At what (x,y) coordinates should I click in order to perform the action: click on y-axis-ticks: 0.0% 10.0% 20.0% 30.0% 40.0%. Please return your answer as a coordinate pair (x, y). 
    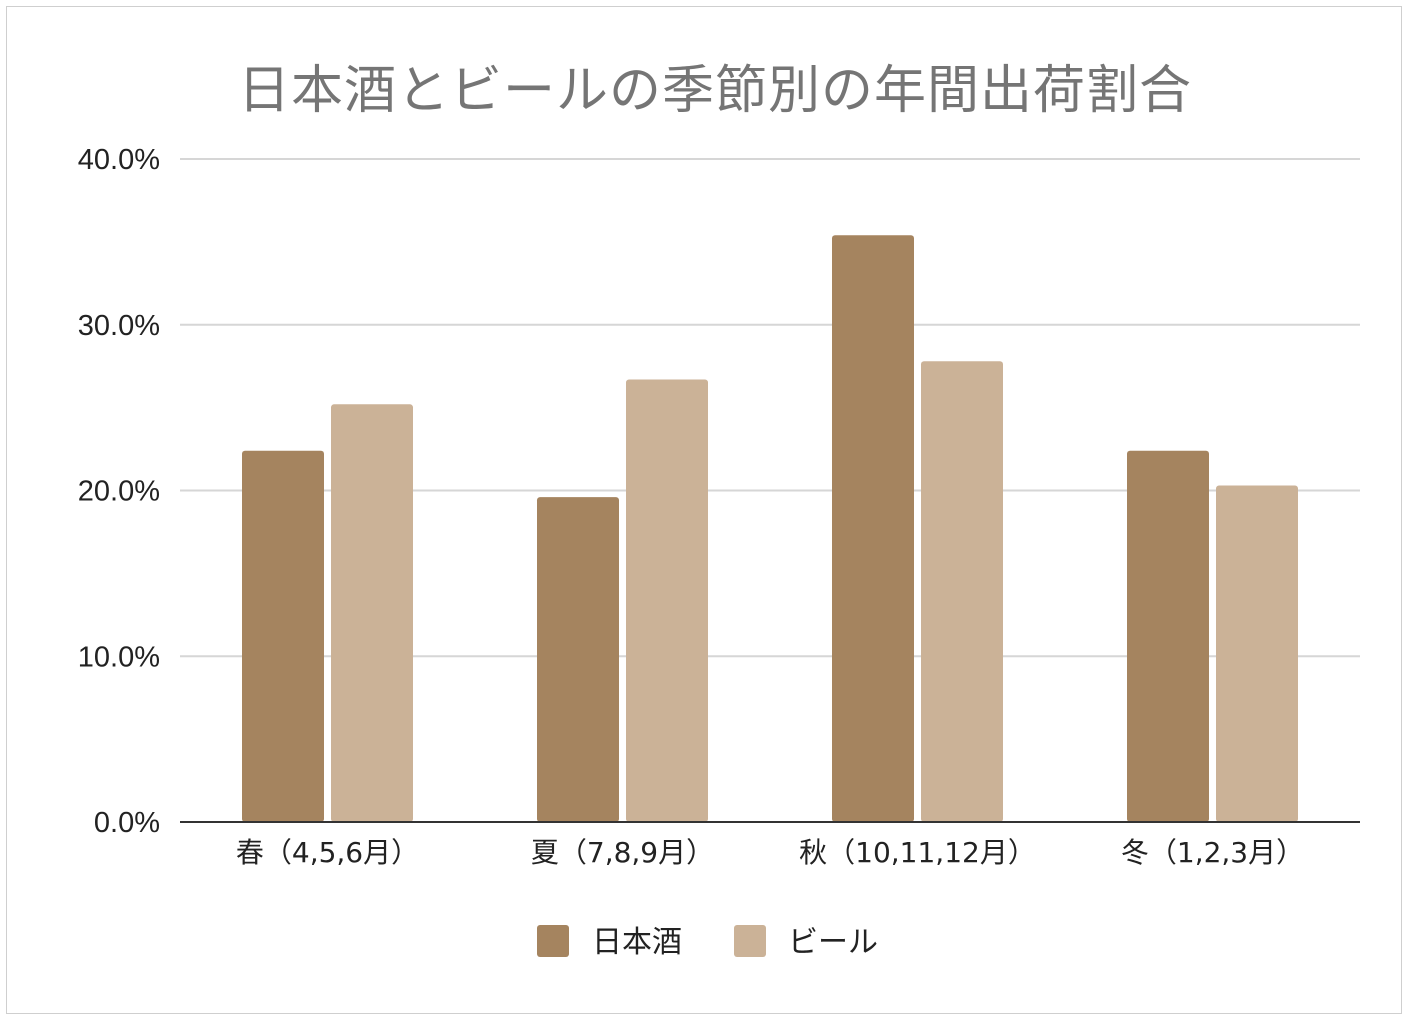
    Looking at the image, I should click on (119, 491).